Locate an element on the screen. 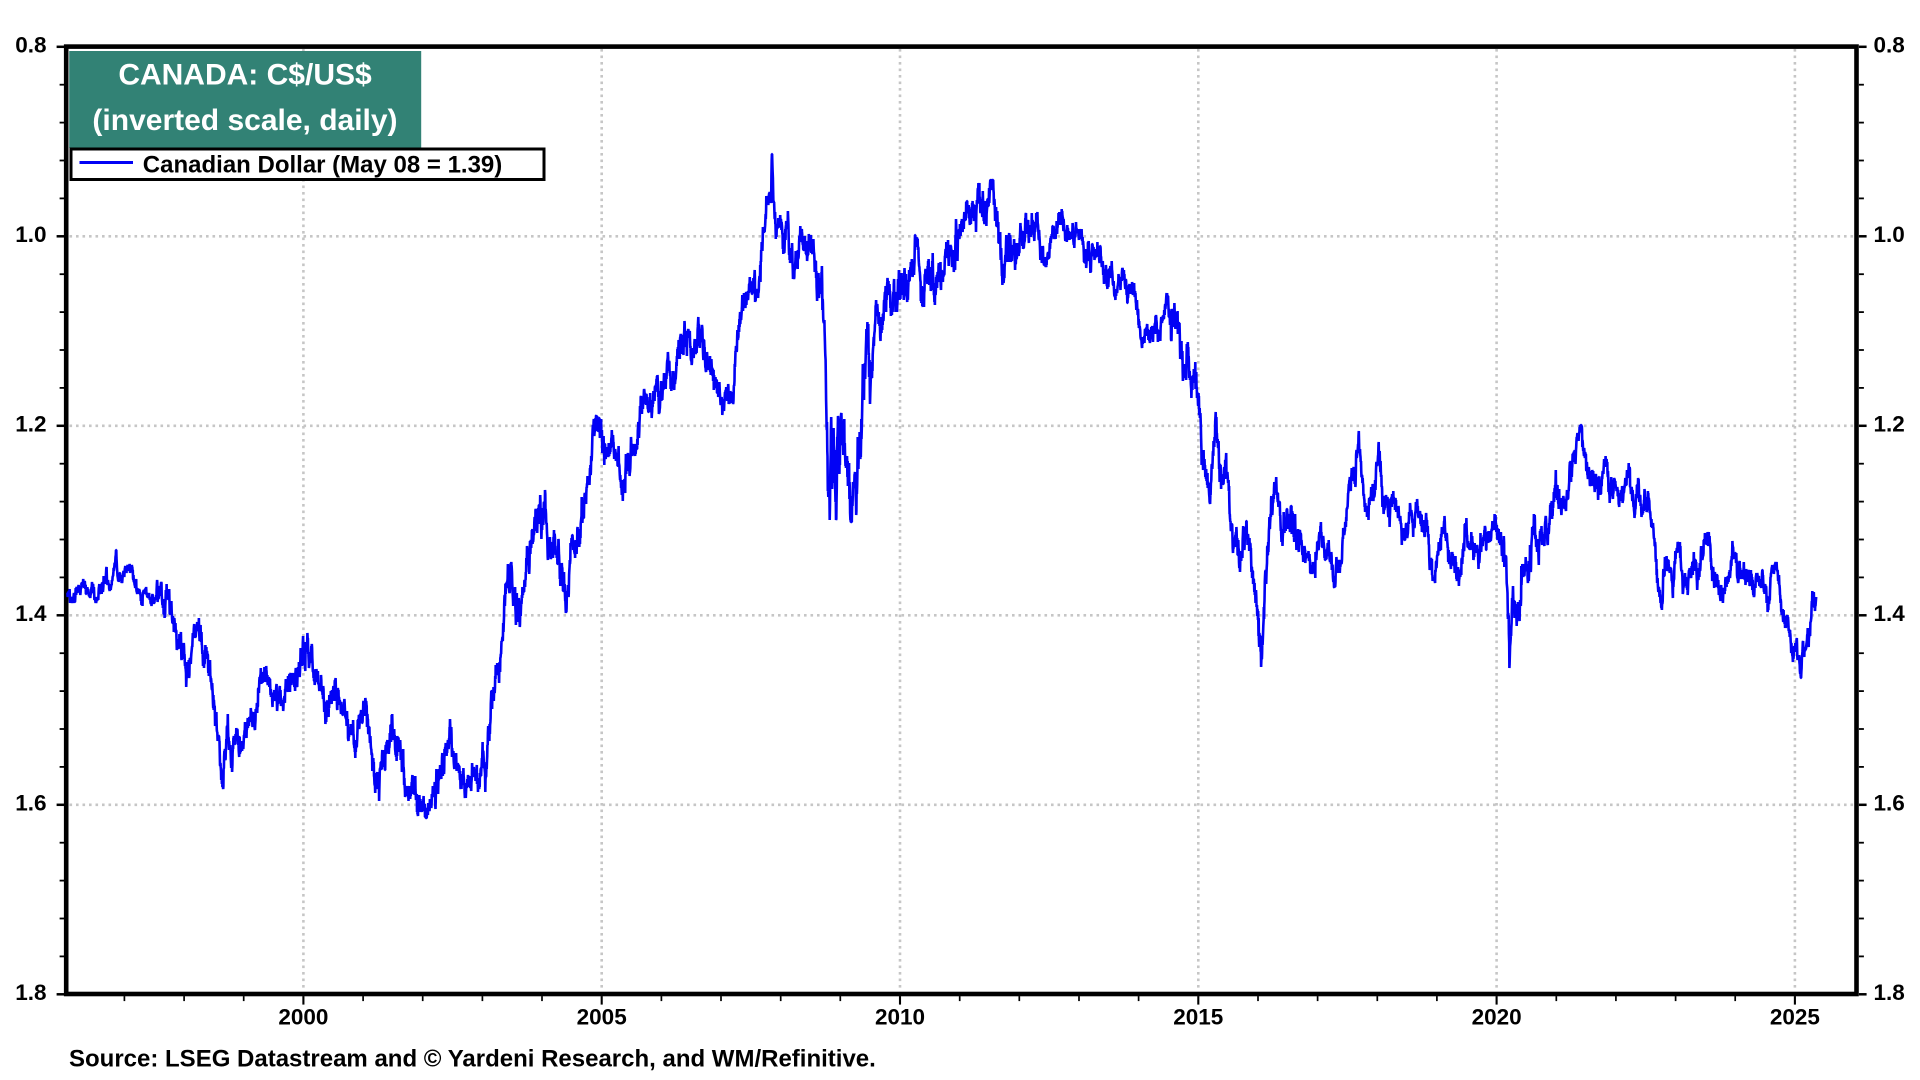 The image size is (1920, 1080). svg-text: 2000 is located at coordinates (303, 1017).